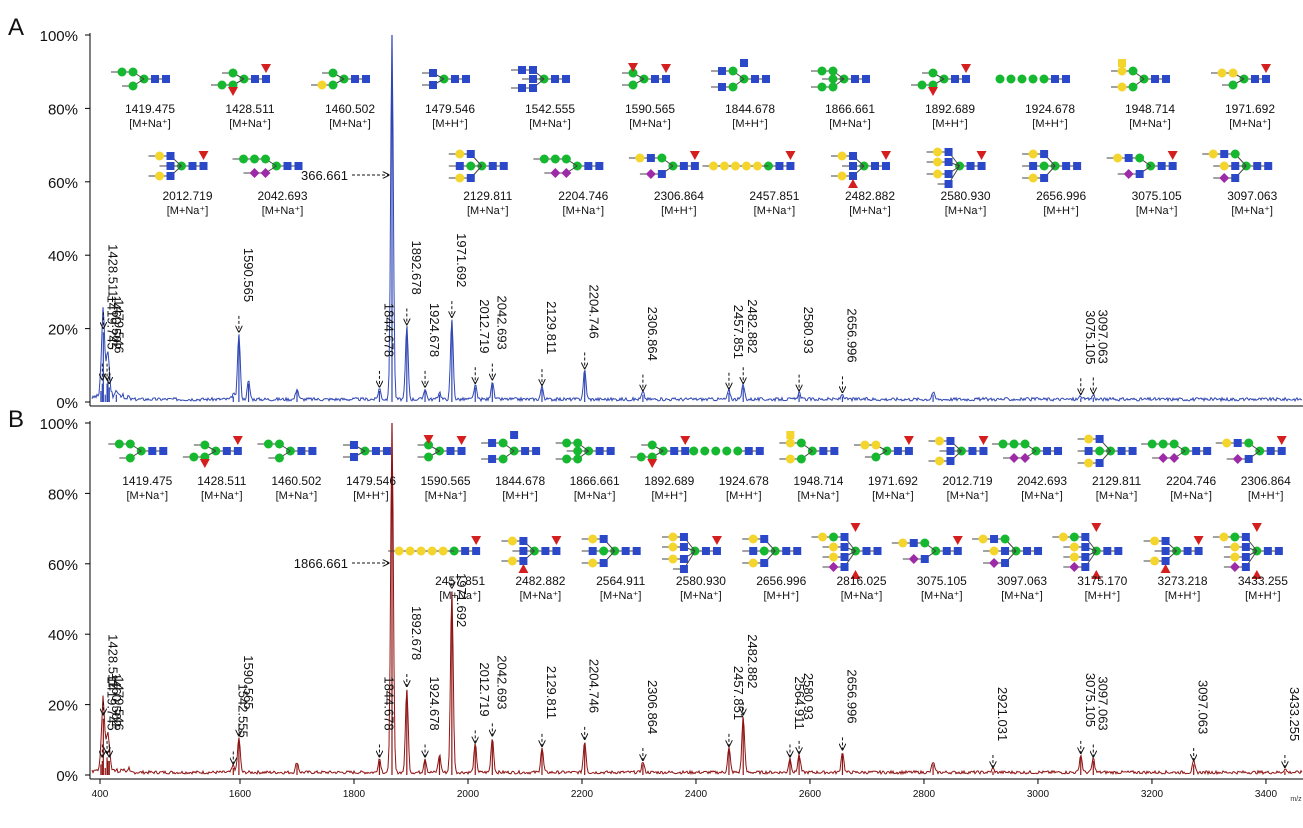  Describe the element at coordinates (16, 419) in the screenshot. I see `panel-label-b: B` at that location.